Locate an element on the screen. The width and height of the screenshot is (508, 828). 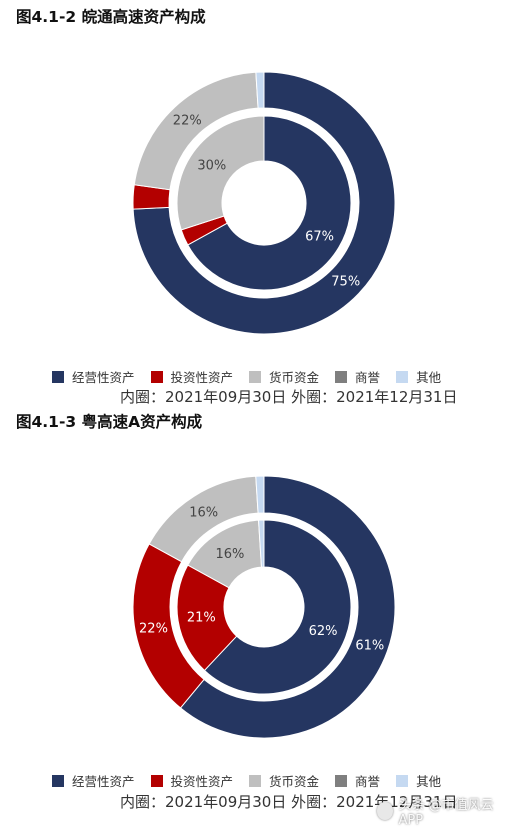
ring-note-2: 内圈：2021年09月30日 外圈：2021年12月31日 is located at coordinates (289, 802).